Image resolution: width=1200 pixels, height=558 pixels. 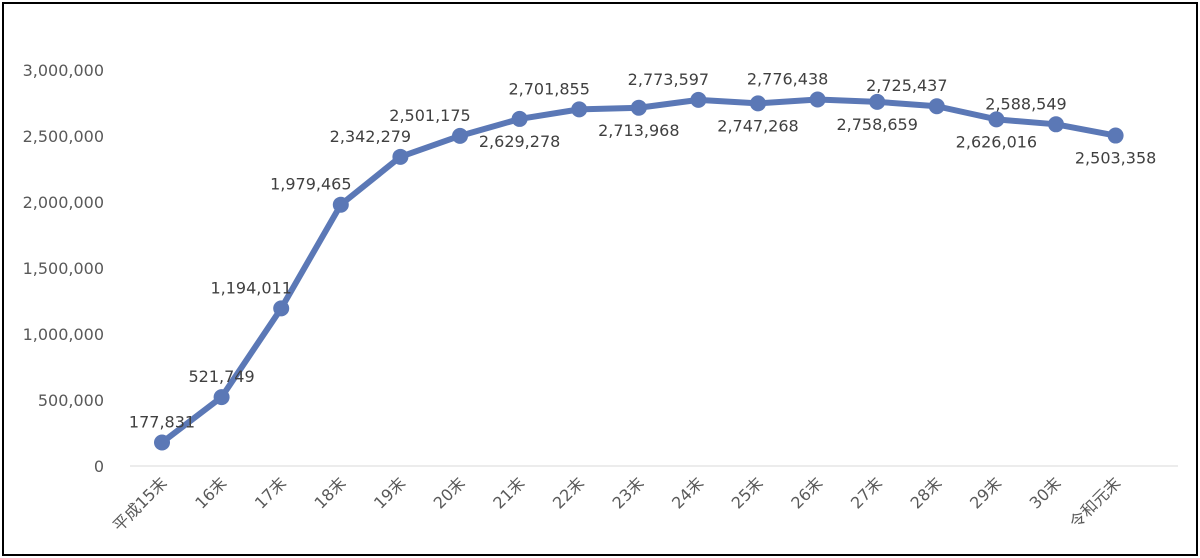 I want to click on y-tick-label: 0, so click(x=99, y=466).